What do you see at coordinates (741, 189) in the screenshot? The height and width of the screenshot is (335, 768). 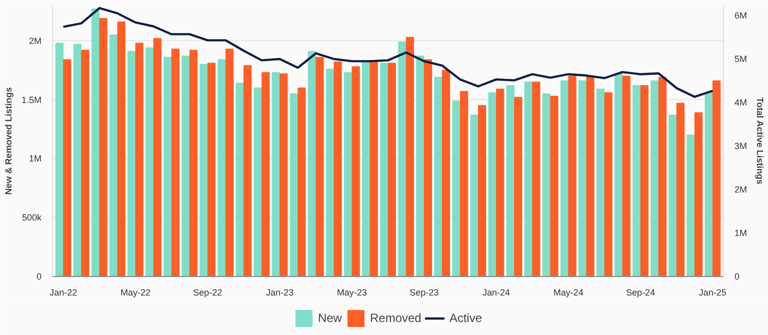 I see `y2-tick-label: 2M` at bounding box center [741, 189].